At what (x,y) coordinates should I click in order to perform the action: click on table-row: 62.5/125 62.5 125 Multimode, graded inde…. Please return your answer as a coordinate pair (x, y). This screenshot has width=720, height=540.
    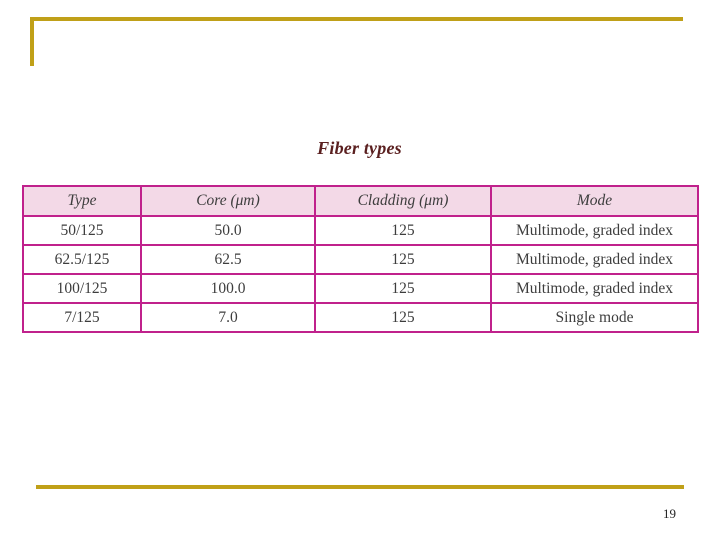
    Looking at the image, I should click on (360, 259).